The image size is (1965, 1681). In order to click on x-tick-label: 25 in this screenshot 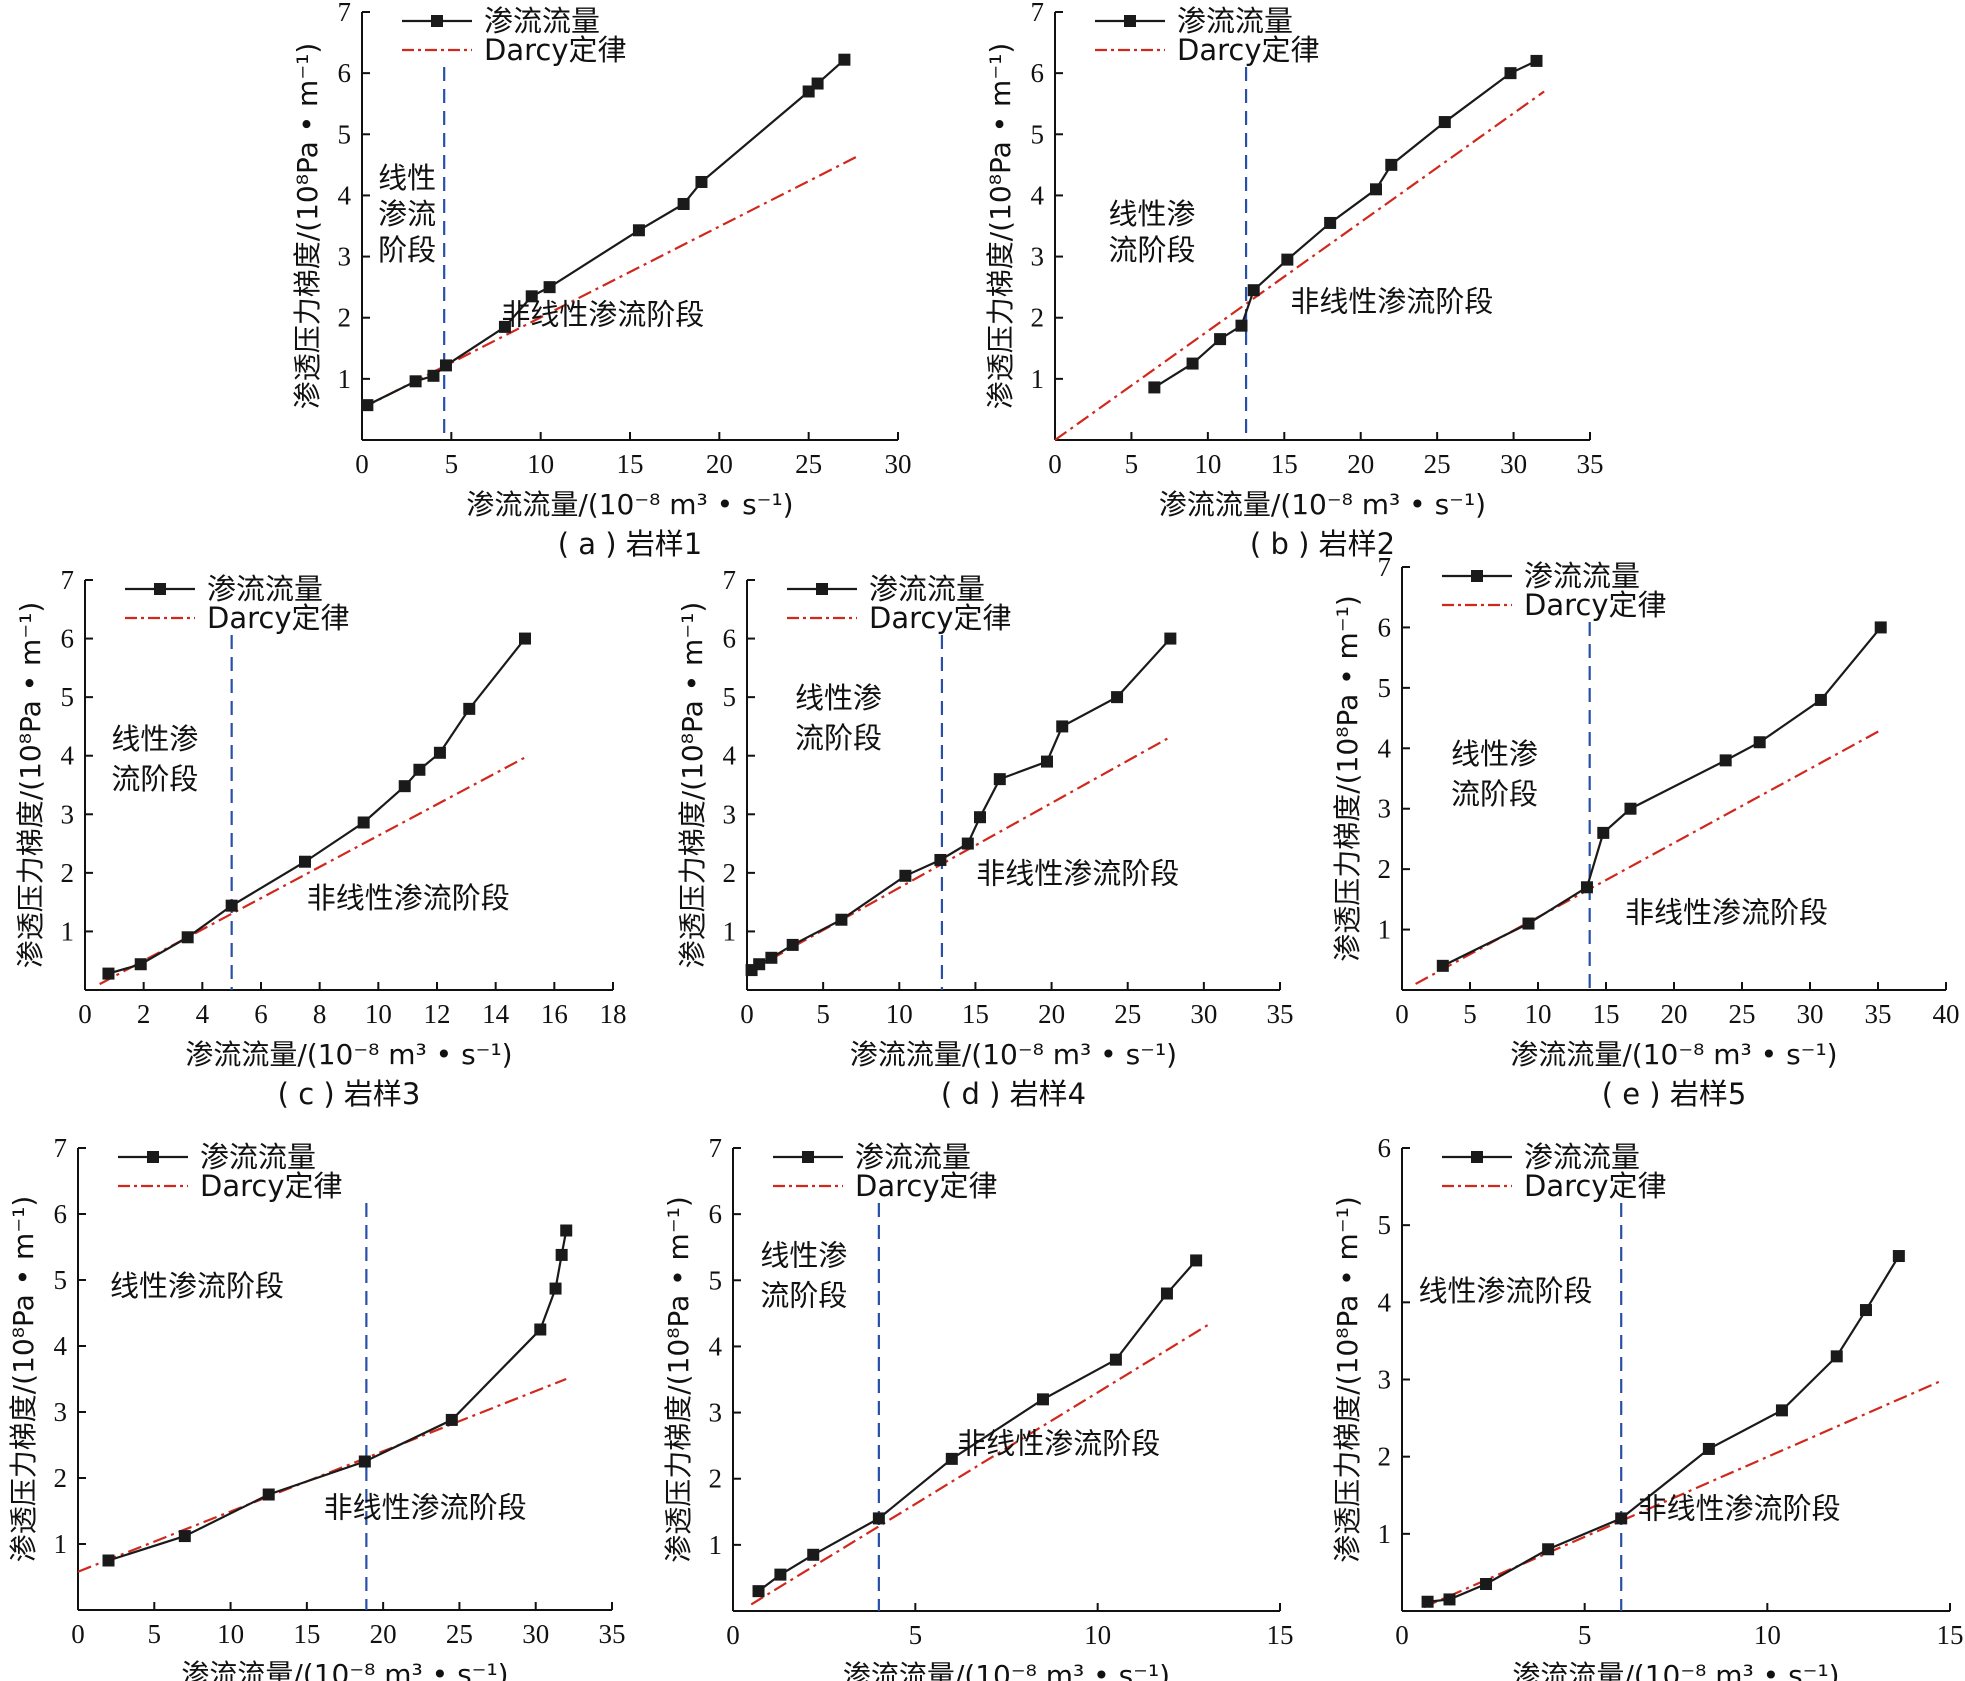, I will do `click(1127, 1014)`.